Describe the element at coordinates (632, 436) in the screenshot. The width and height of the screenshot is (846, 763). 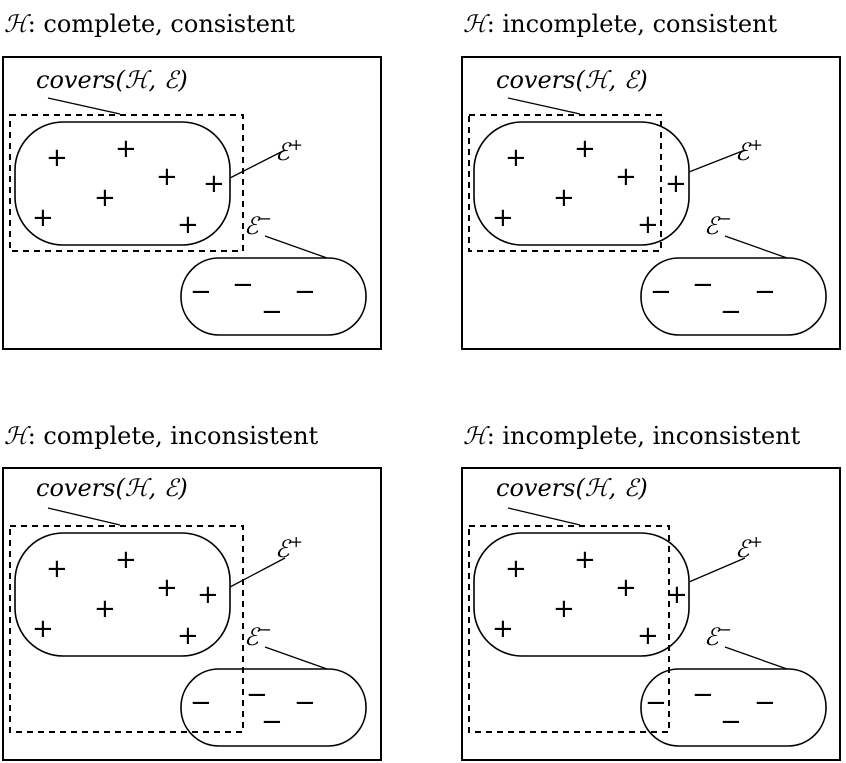
I see `panel-title: ℋ: incomplete, inconsistent` at that location.